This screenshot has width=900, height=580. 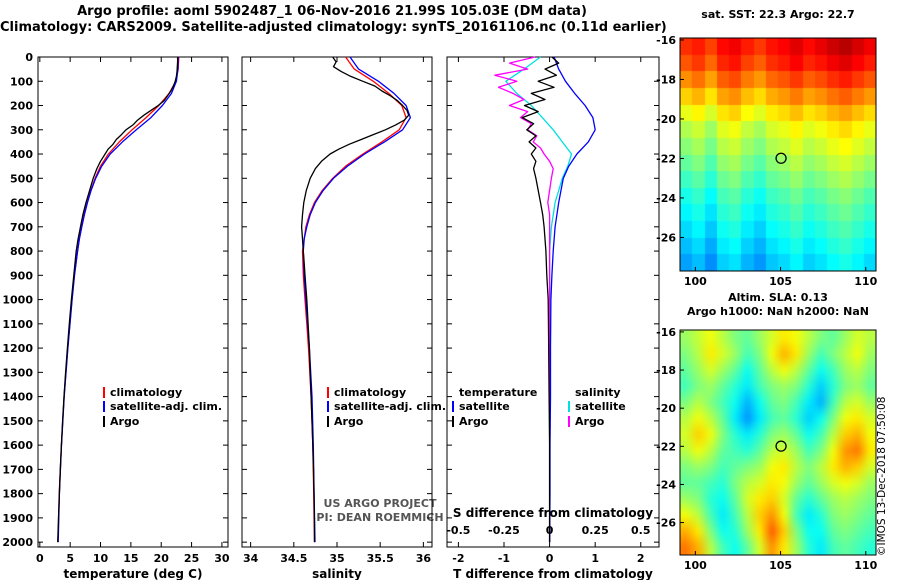 I want to click on watermark-line2: PI: DEAN ROEMMICH, so click(x=380, y=517).